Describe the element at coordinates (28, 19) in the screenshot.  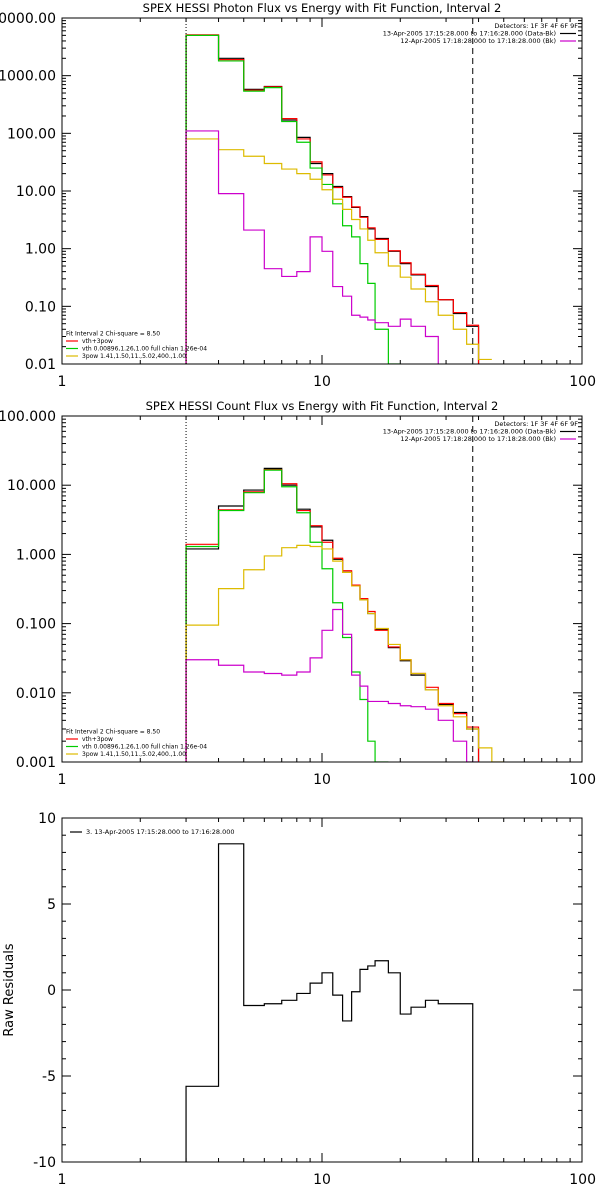
I see `y-tick-label: 10000.00` at that location.